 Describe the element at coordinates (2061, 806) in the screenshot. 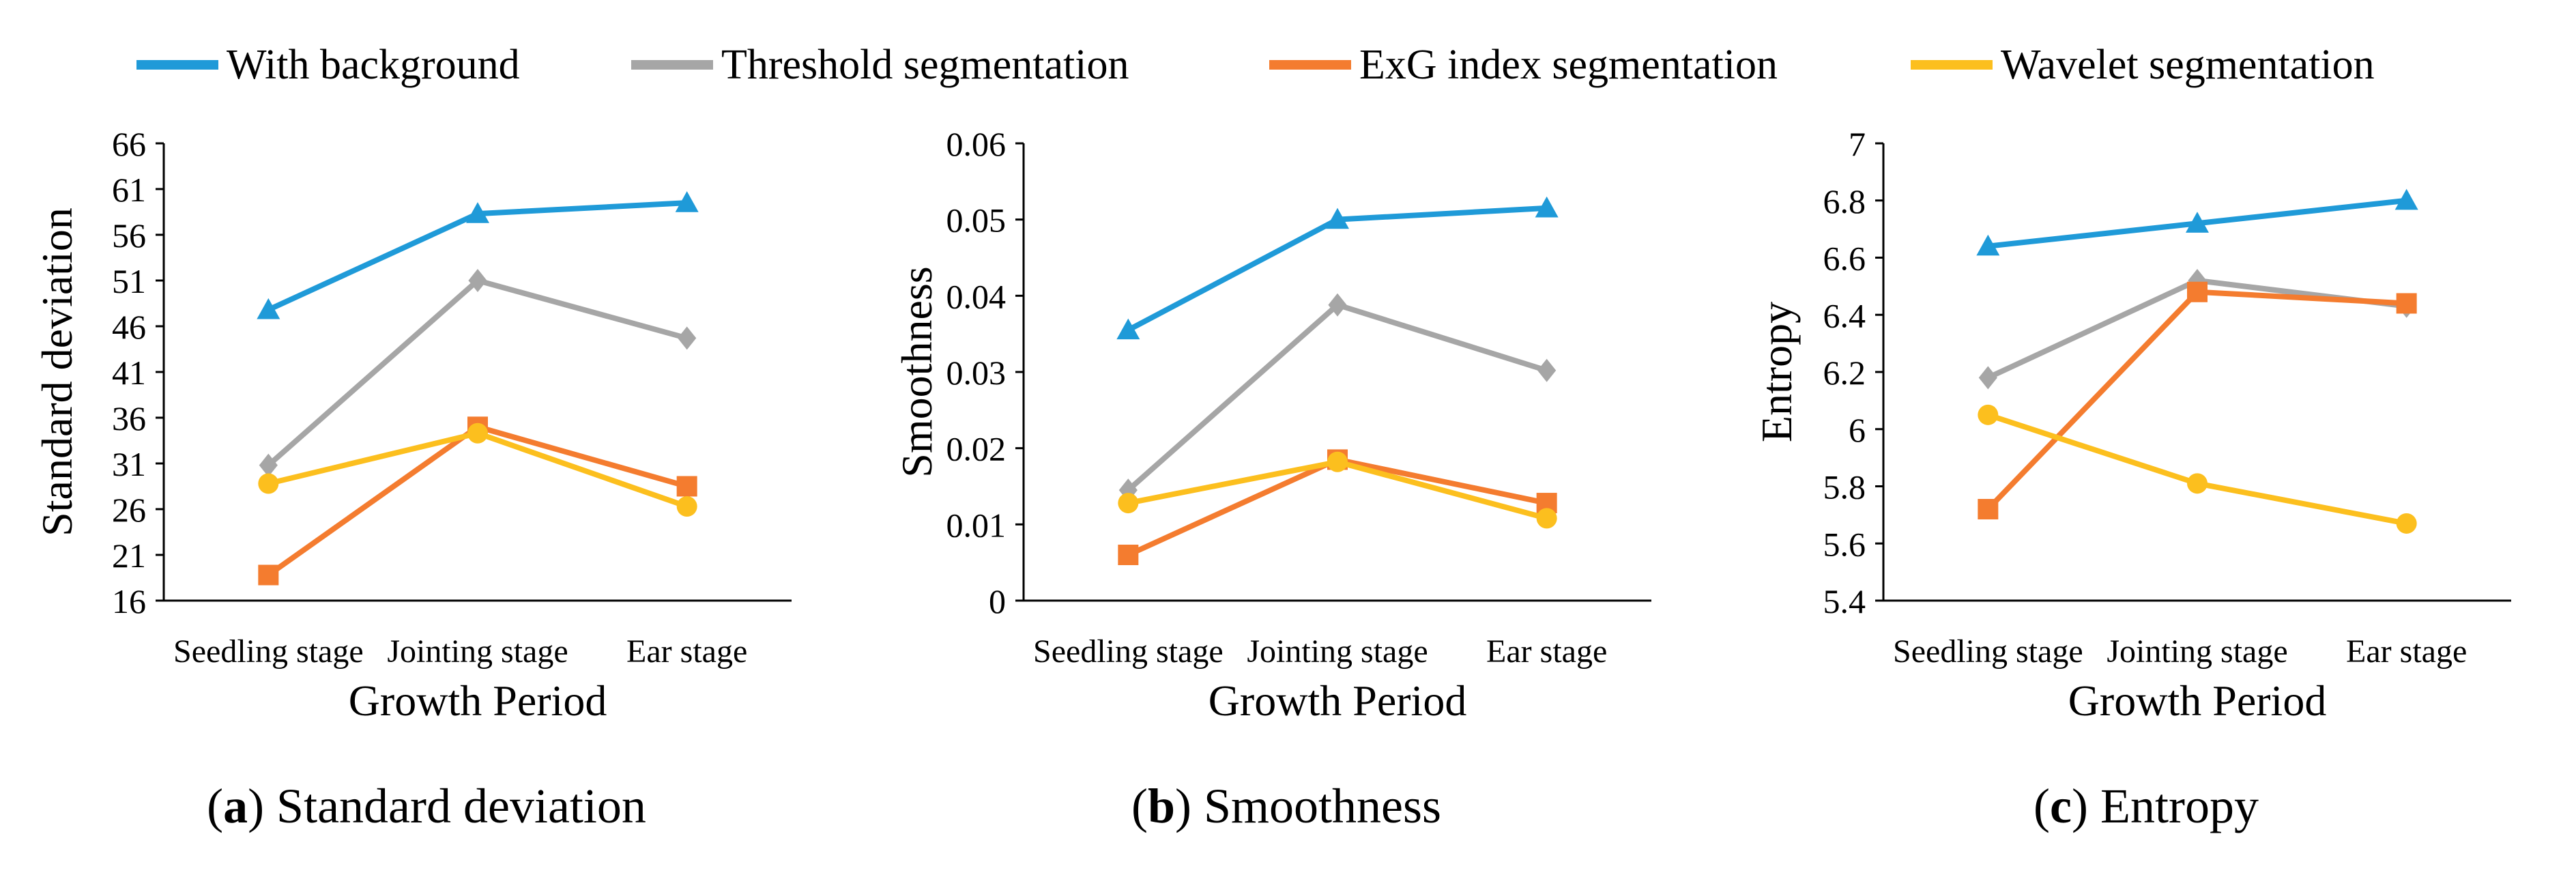

I see `caption-letter: c` at that location.